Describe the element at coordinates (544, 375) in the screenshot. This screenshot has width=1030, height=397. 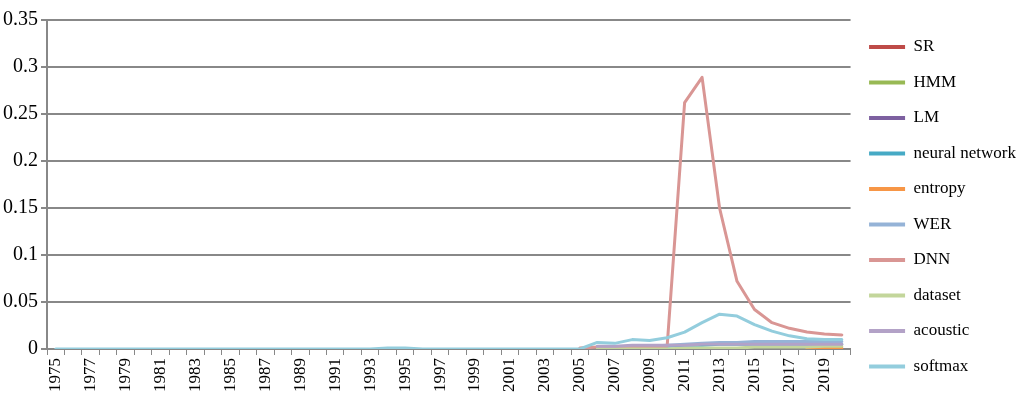
I see `x-tick-label: 2003` at that location.